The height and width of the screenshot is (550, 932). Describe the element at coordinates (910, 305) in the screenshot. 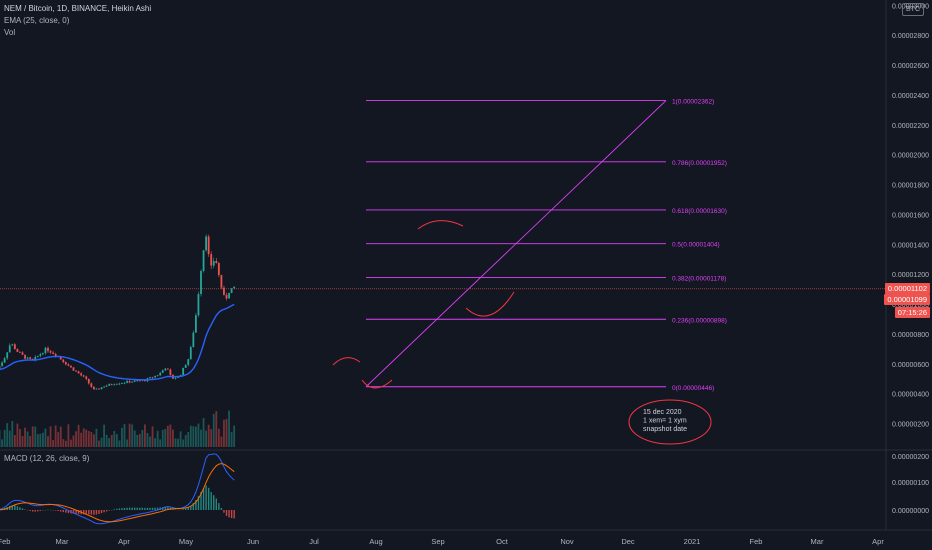

I see `y-tick-label: 0.00001000` at that location.